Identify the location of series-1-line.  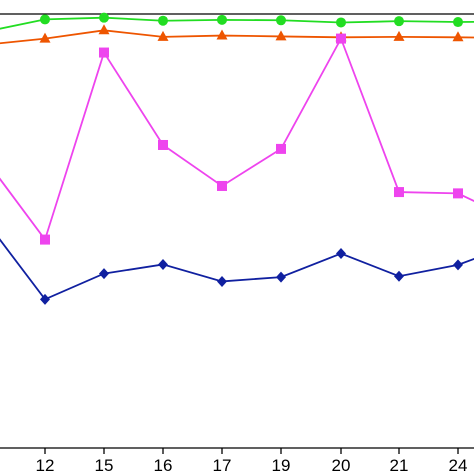
(237, 23).